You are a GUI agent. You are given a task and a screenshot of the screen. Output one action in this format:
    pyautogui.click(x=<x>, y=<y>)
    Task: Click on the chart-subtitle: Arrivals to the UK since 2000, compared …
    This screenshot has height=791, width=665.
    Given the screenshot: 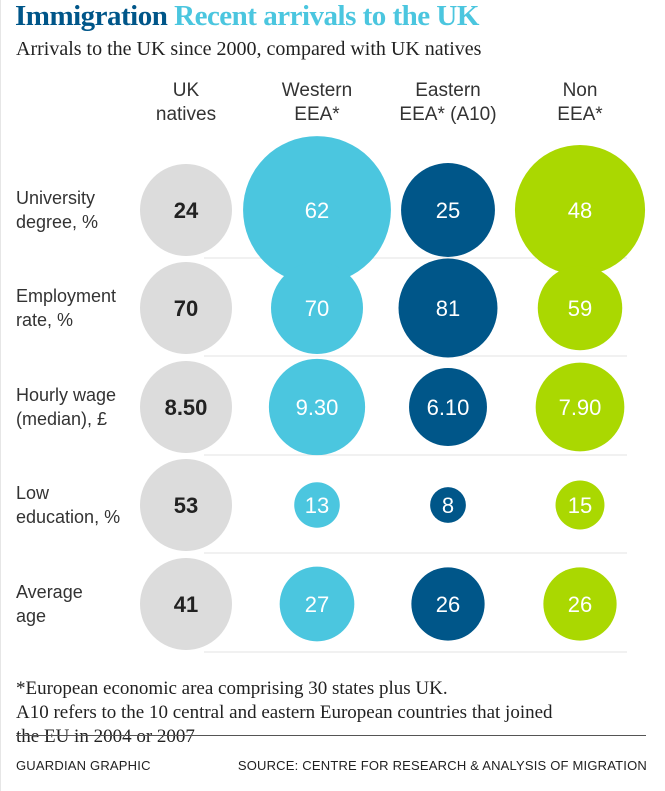 What is the action you would take?
    pyautogui.click(x=249, y=49)
    